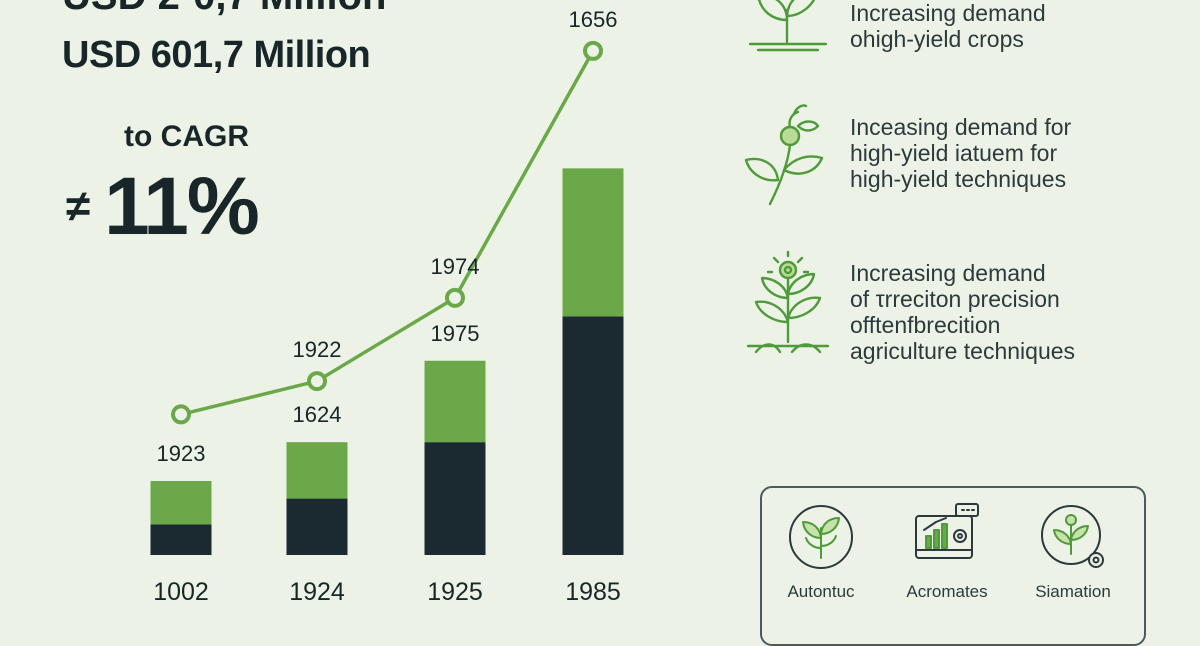 Image resolution: width=1200 pixels, height=646 pixels. What do you see at coordinates (181, 589) in the screenshot?
I see `x-tick-label: 1002` at bounding box center [181, 589].